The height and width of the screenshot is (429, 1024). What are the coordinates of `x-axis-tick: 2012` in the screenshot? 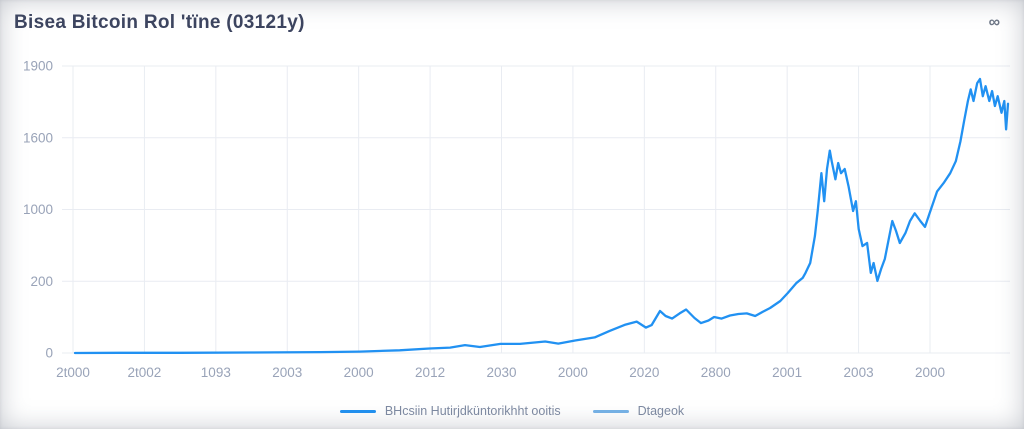 It's located at (430, 372).